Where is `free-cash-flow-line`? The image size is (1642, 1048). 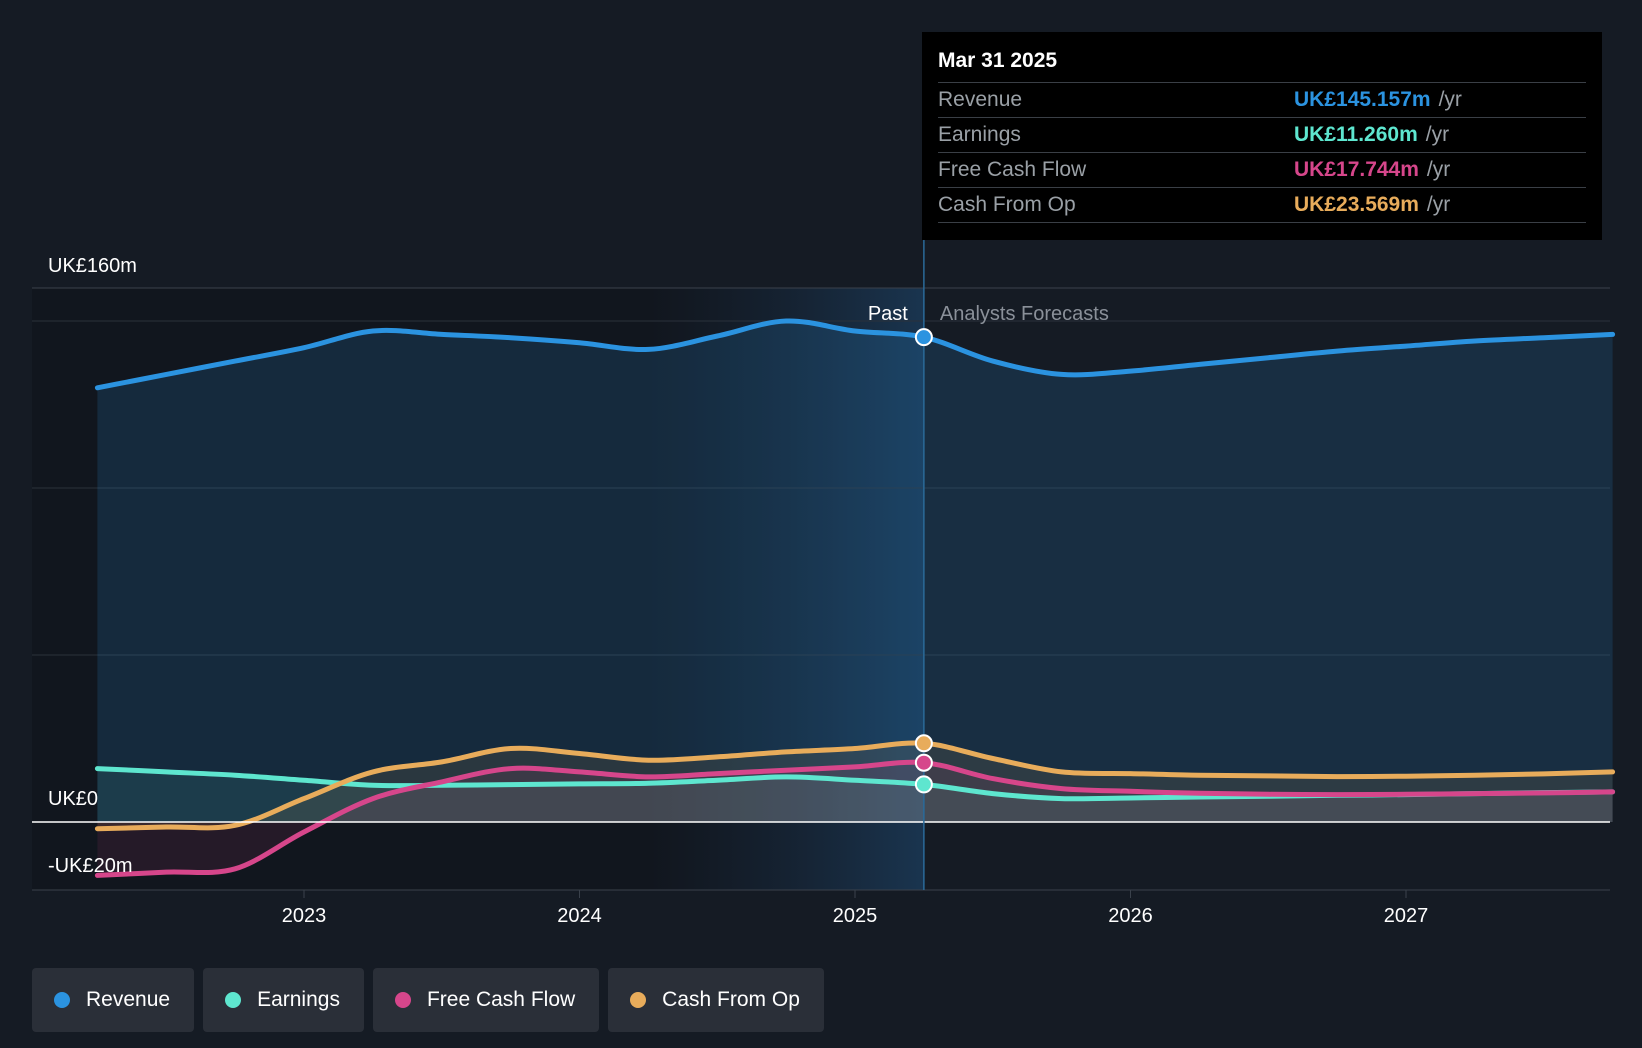 free-cash-flow-line is located at coordinates (855, 818).